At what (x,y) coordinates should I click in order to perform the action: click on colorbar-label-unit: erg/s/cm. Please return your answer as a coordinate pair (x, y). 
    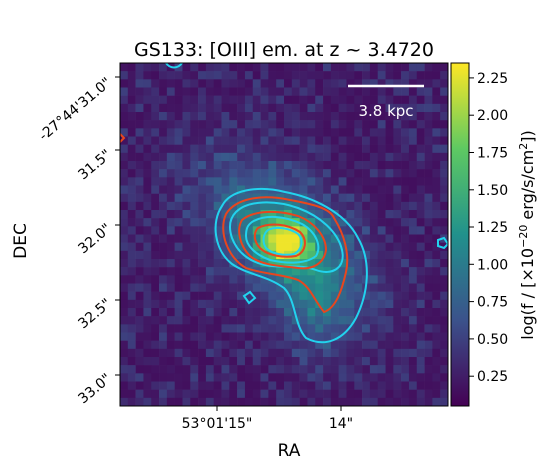
    Looking at the image, I should click on (527, 187).